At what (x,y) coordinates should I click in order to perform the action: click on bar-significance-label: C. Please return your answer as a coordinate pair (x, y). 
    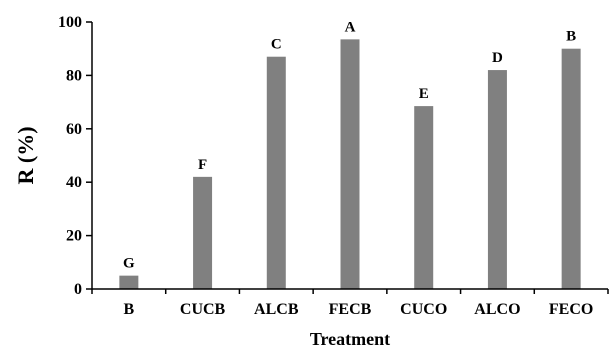
    Looking at the image, I should click on (276, 45).